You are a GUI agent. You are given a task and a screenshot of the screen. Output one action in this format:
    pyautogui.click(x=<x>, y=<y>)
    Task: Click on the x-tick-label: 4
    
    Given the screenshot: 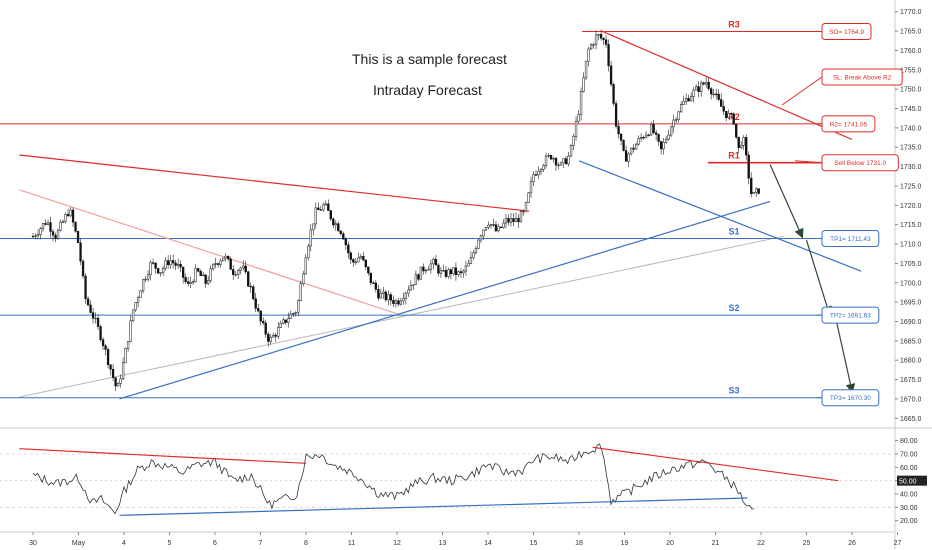 What is the action you would take?
    pyautogui.click(x=124, y=543)
    